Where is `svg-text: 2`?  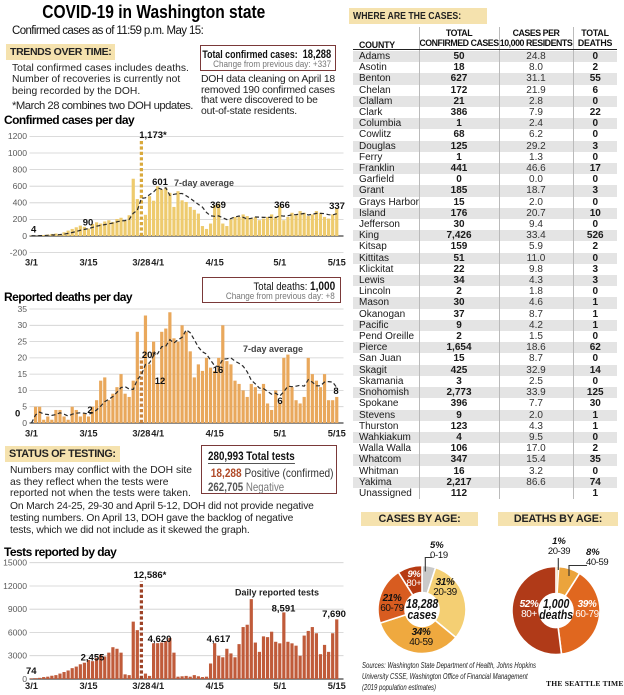
svg-text: 2 is located at coordinates (89, 410).